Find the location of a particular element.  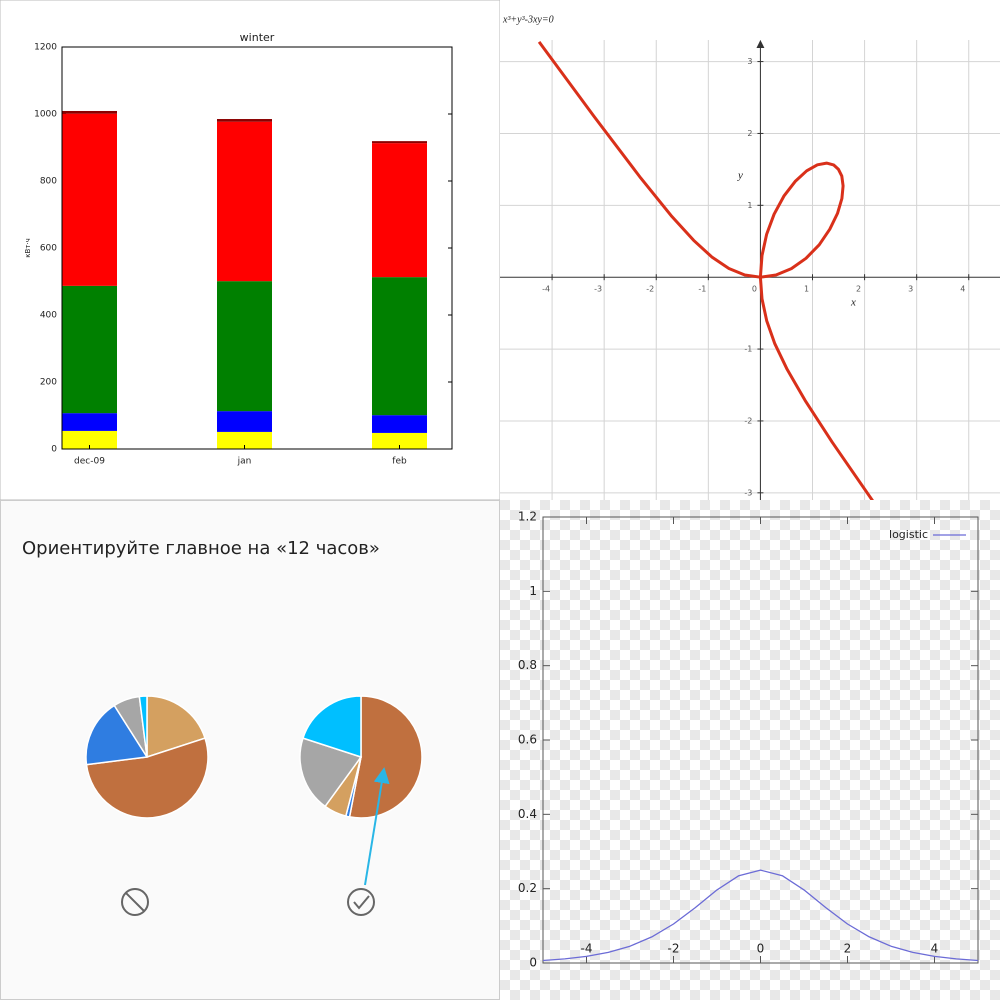

hint-arrow is located at coordinates (377, 826).